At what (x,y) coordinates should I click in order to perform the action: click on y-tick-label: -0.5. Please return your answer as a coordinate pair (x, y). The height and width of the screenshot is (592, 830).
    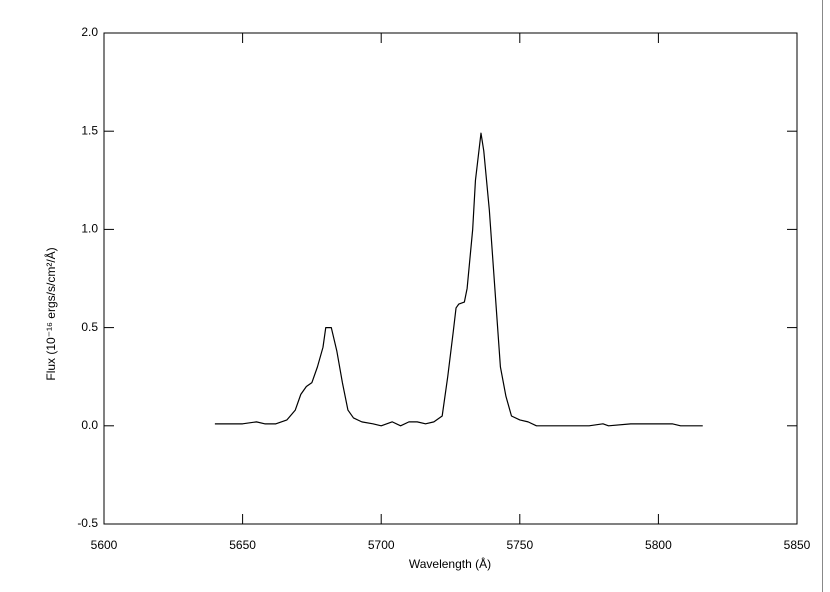
    Looking at the image, I should click on (87, 523).